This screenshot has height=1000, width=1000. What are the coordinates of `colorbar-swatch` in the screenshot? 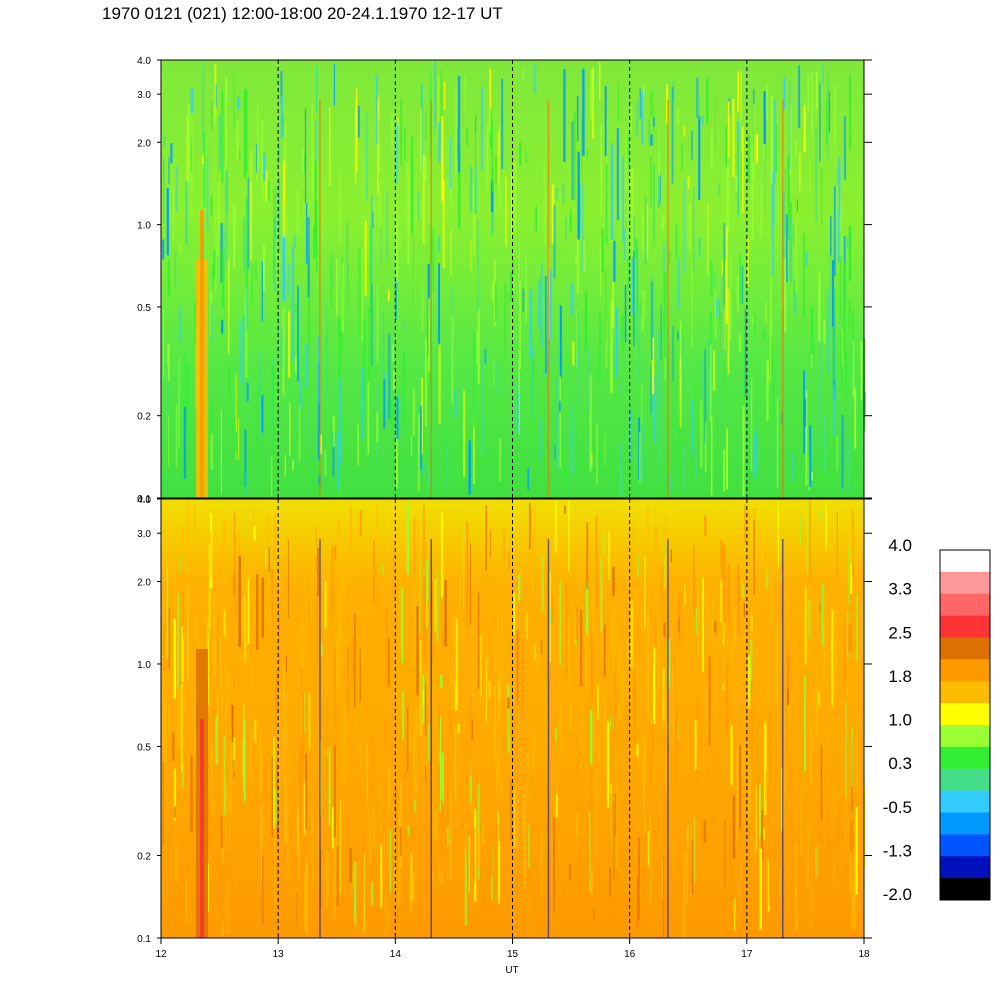 It's located at (965, 845).